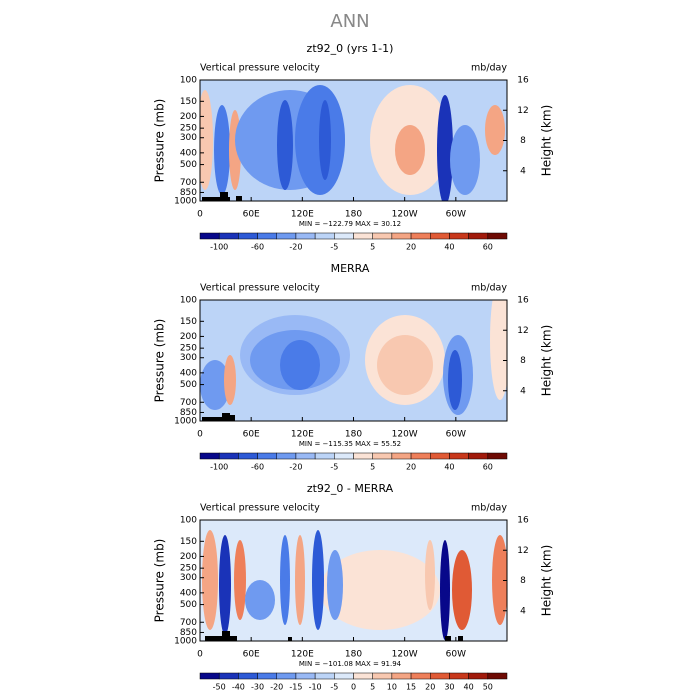 The image size is (700, 700). What do you see at coordinates (350, 268) in the screenshot?
I see `panel-title: MERRA` at bounding box center [350, 268].